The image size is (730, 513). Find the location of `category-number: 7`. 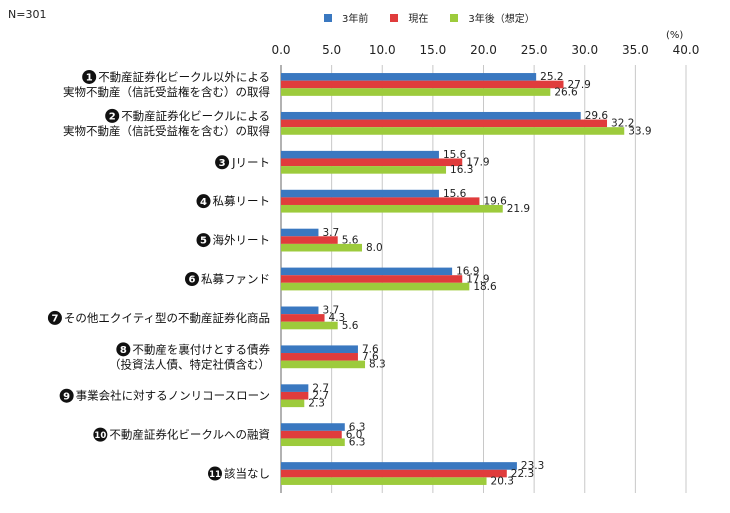

category-number: 7 is located at coordinates (54, 319).